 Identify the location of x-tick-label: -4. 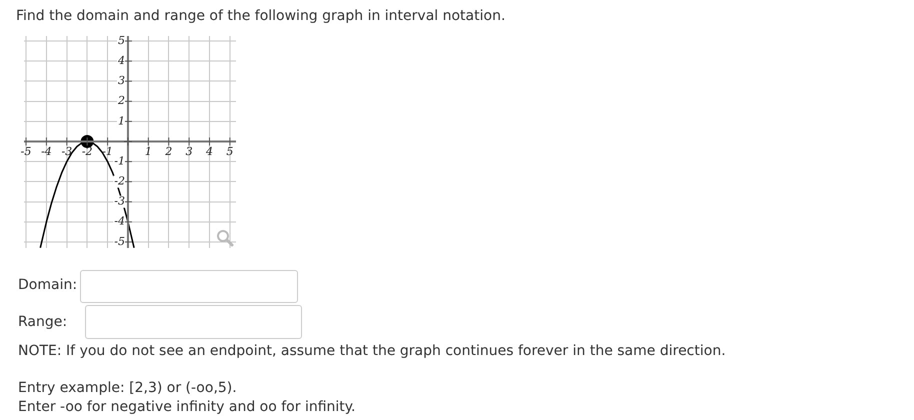
(46, 151).